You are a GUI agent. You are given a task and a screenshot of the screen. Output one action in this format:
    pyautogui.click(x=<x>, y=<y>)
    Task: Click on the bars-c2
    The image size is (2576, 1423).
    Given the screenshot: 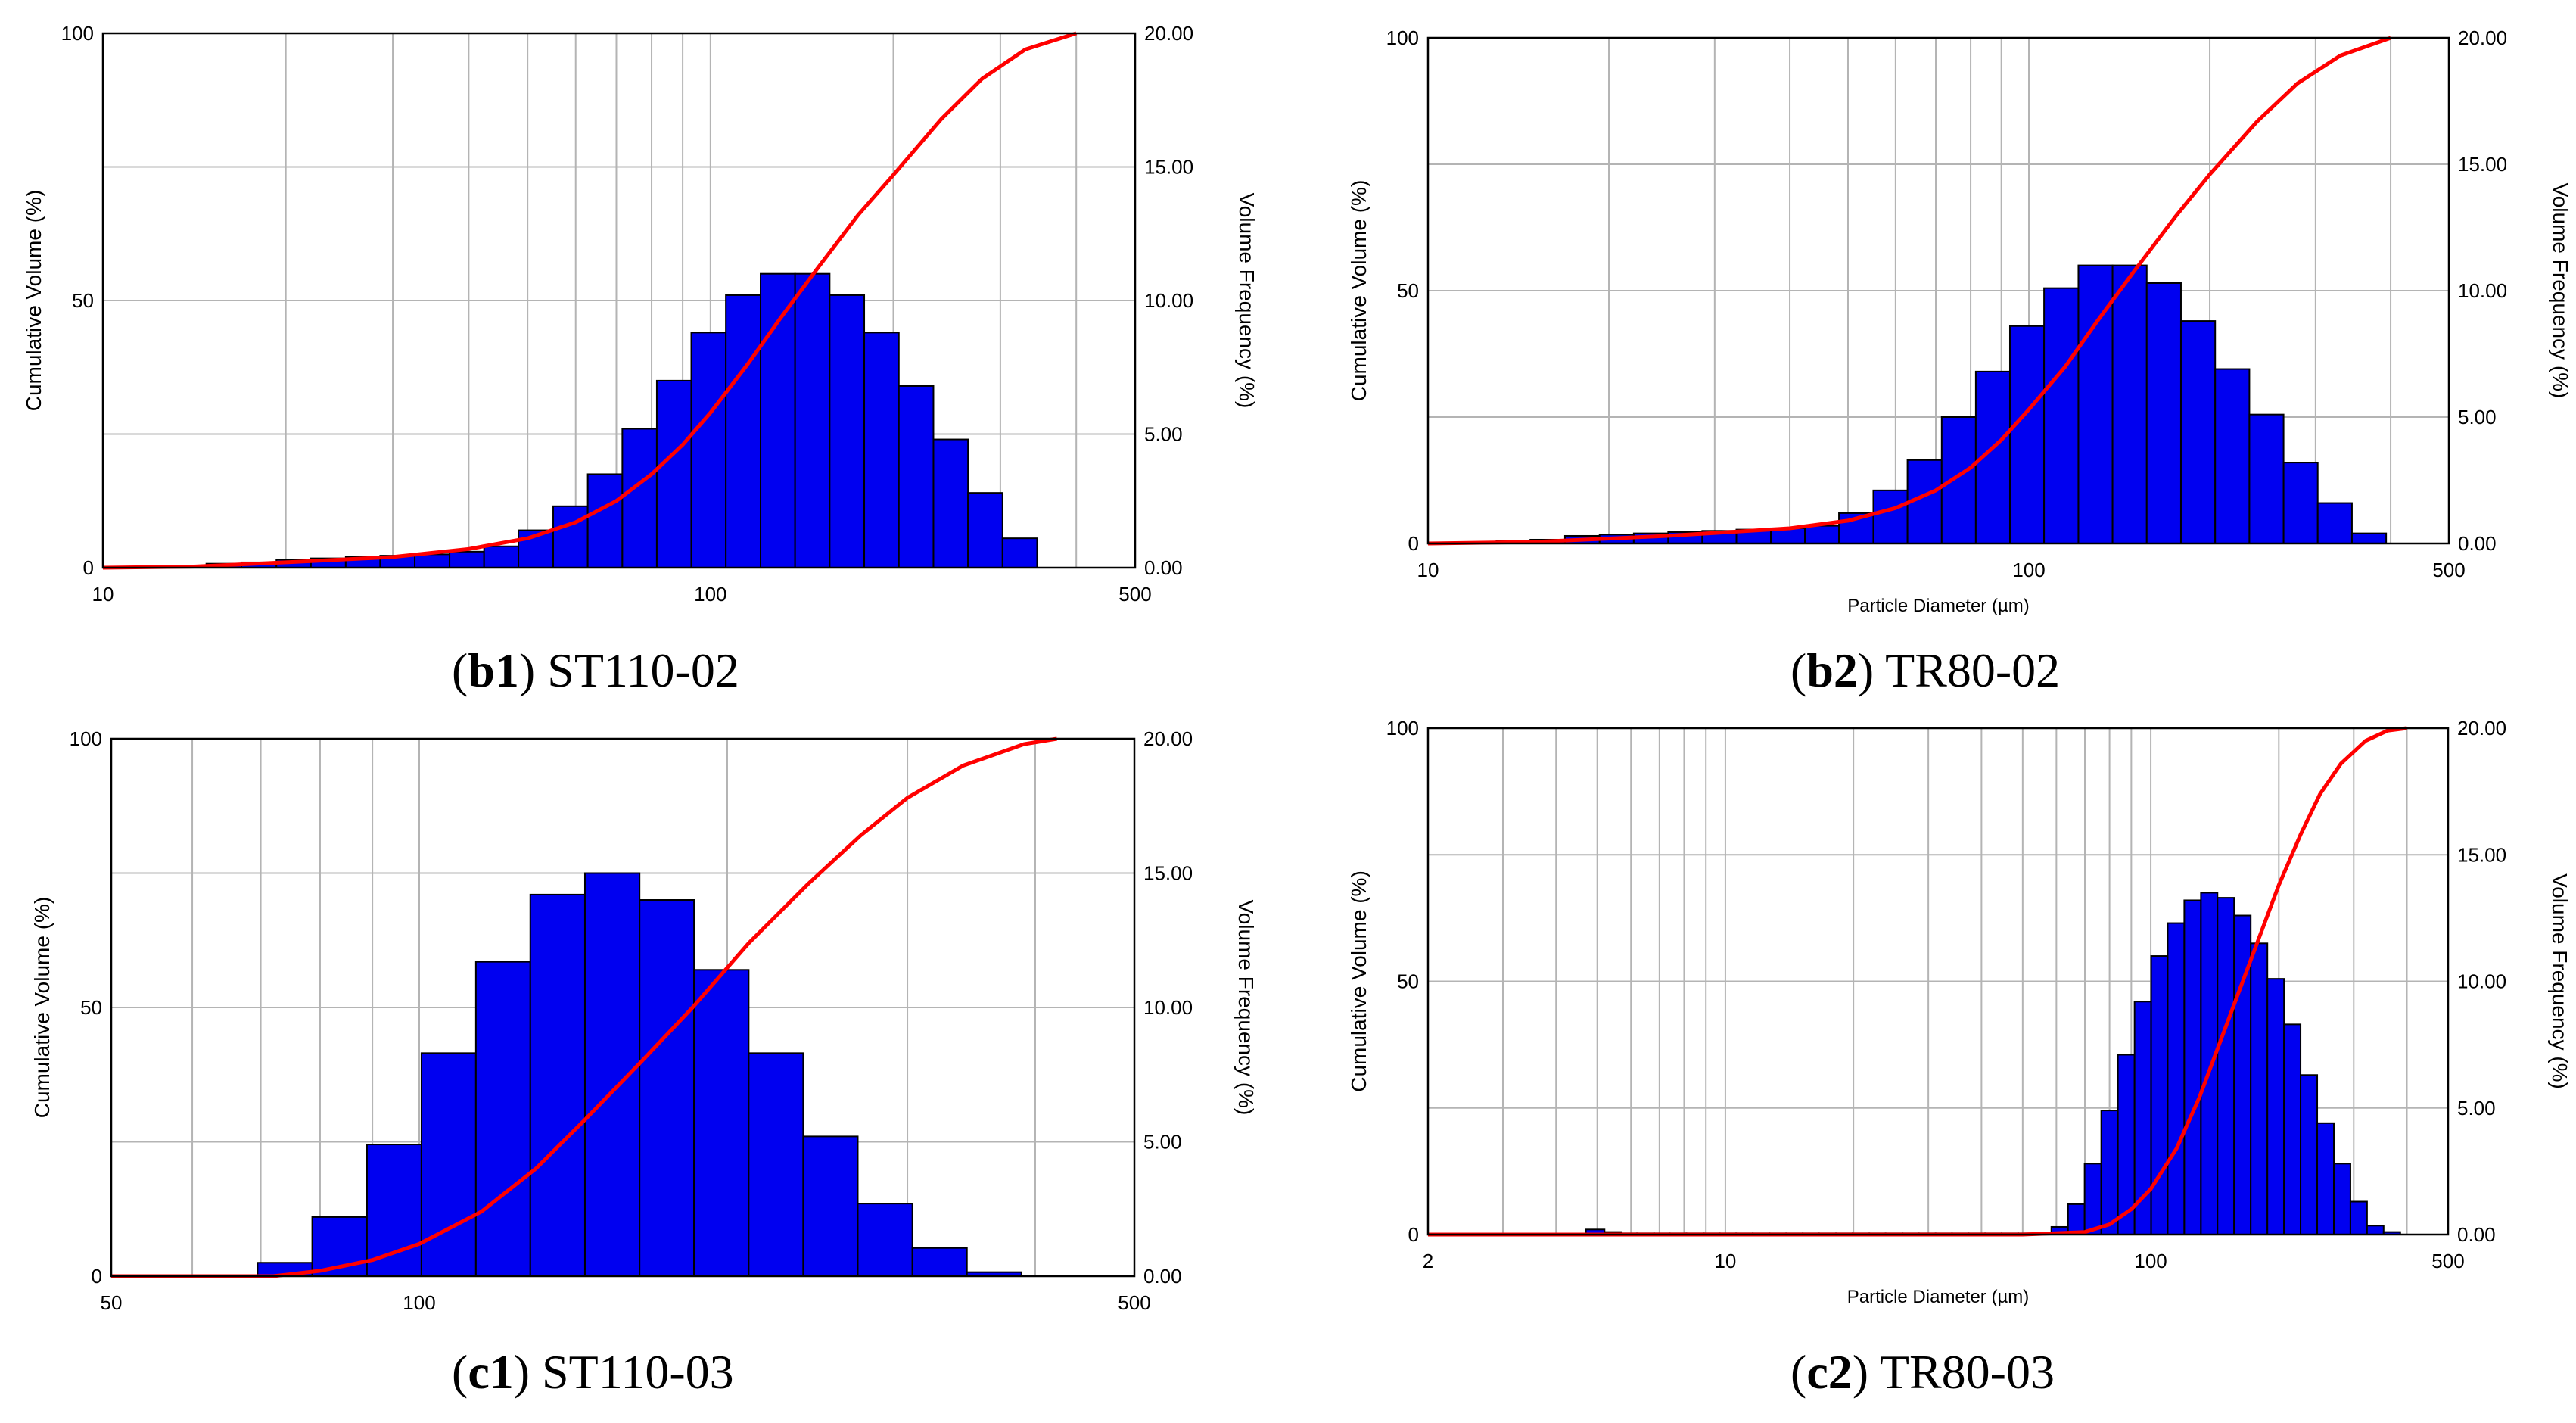 What is the action you would take?
    pyautogui.click(x=1993, y=1064)
    